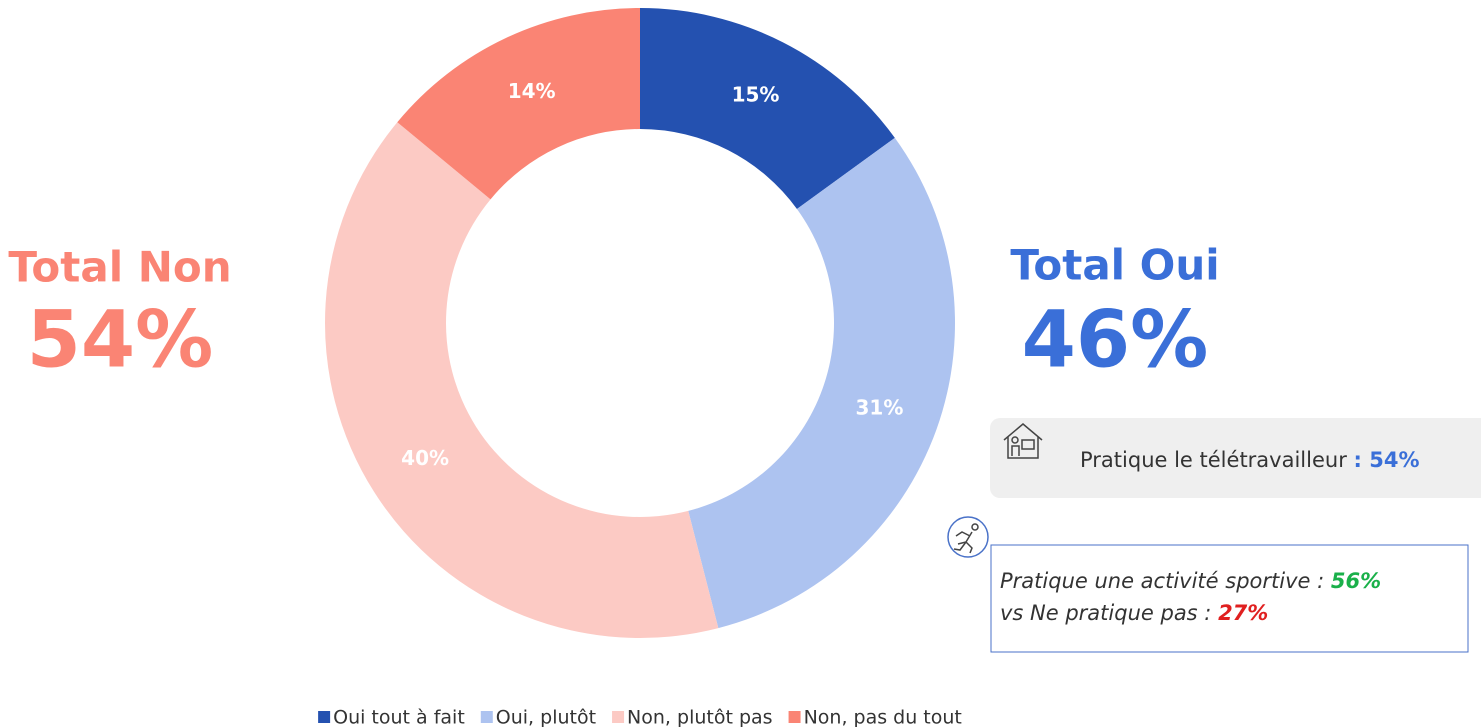  I want to click on legend-label: Non, plutôt pas, so click(700, 717).